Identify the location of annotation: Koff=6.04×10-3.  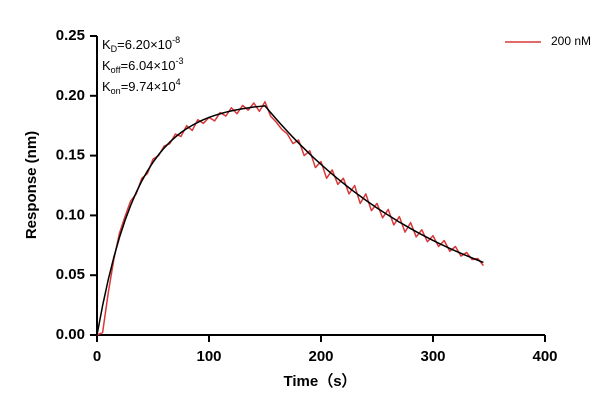
(142, 65).